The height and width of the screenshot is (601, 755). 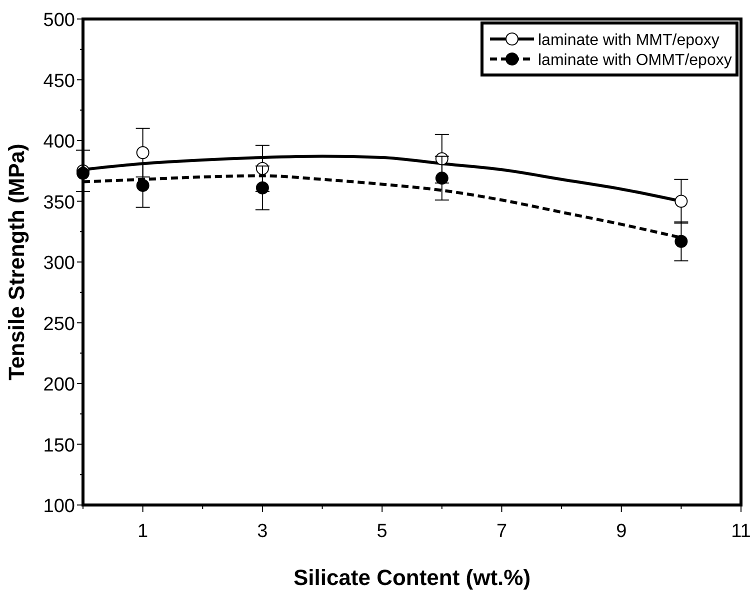 I want to click on y-tick-label: 200, so click(x=59, y=385).